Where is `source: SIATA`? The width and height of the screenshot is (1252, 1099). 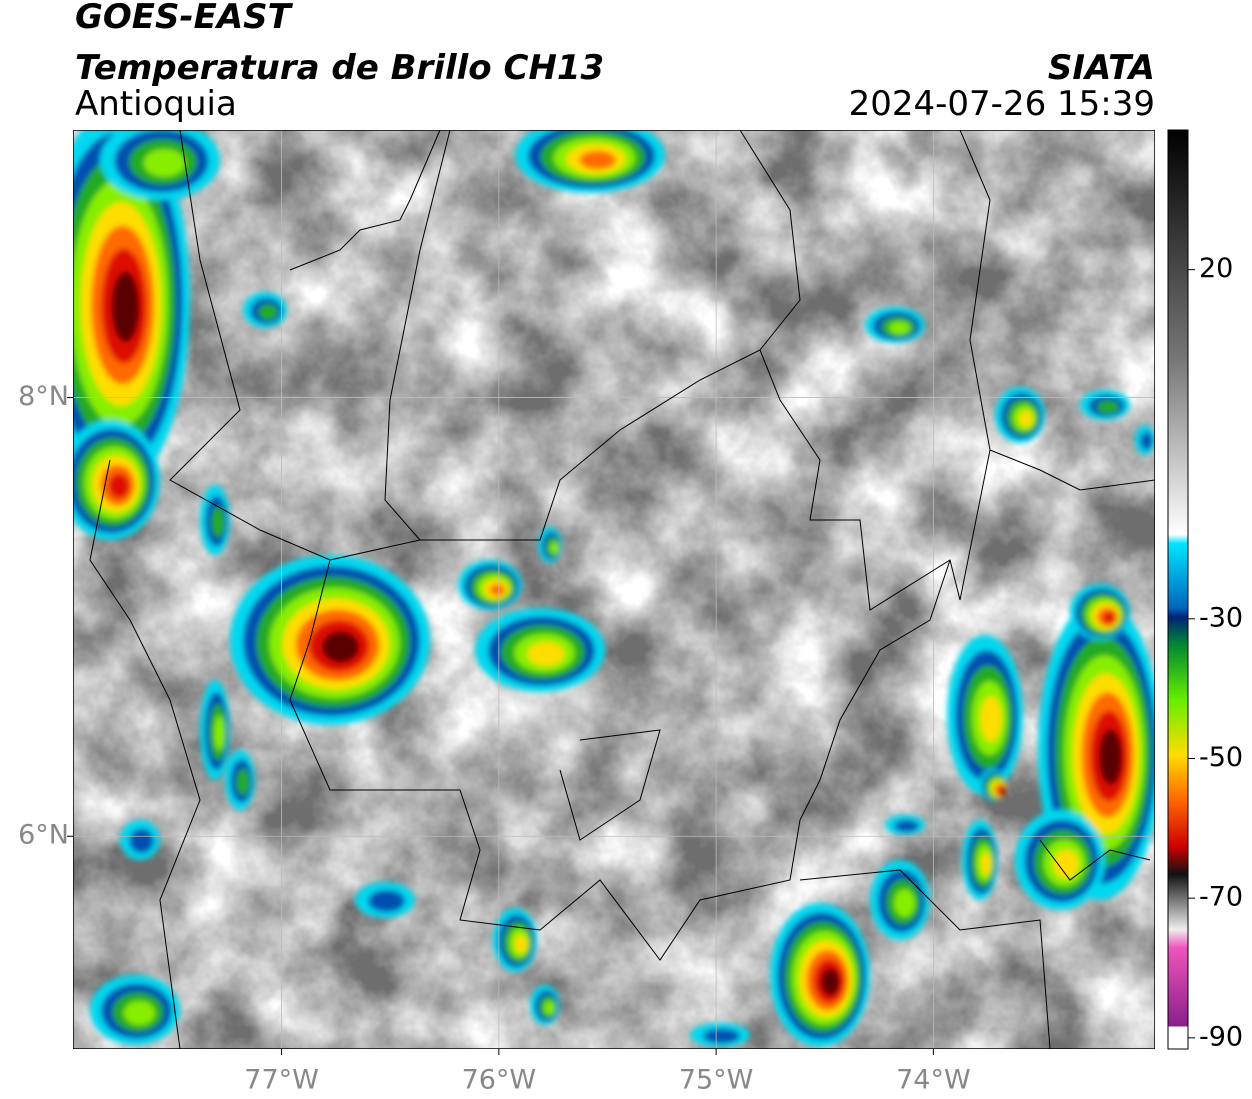 source: SIATA is located at coordinates (1101, 68).